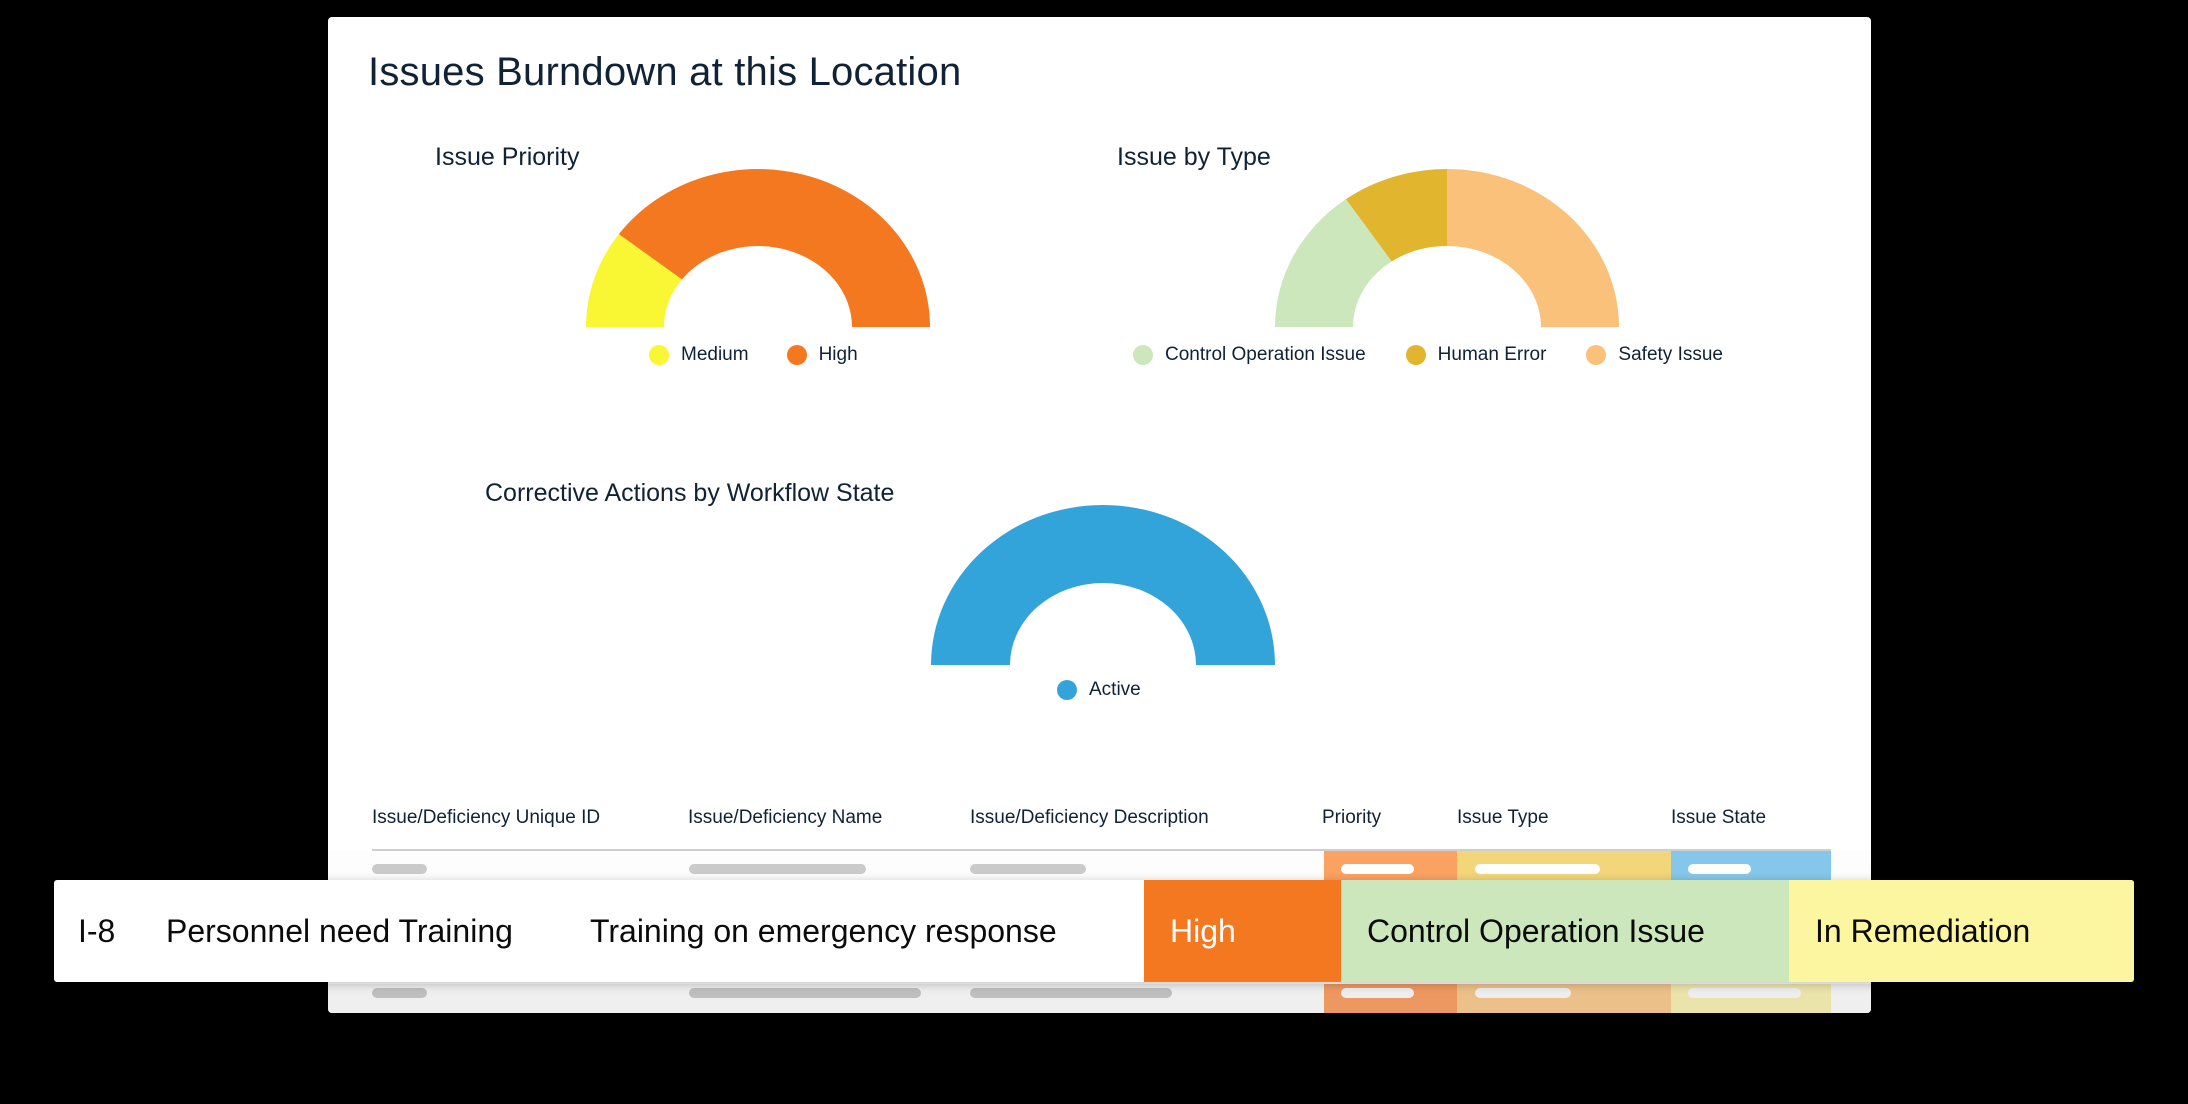  What do you see at coordinates (1533, 248) in the screenshot?
I see `gauge-segment-safety-issue` at bounding box center [1533, 248].